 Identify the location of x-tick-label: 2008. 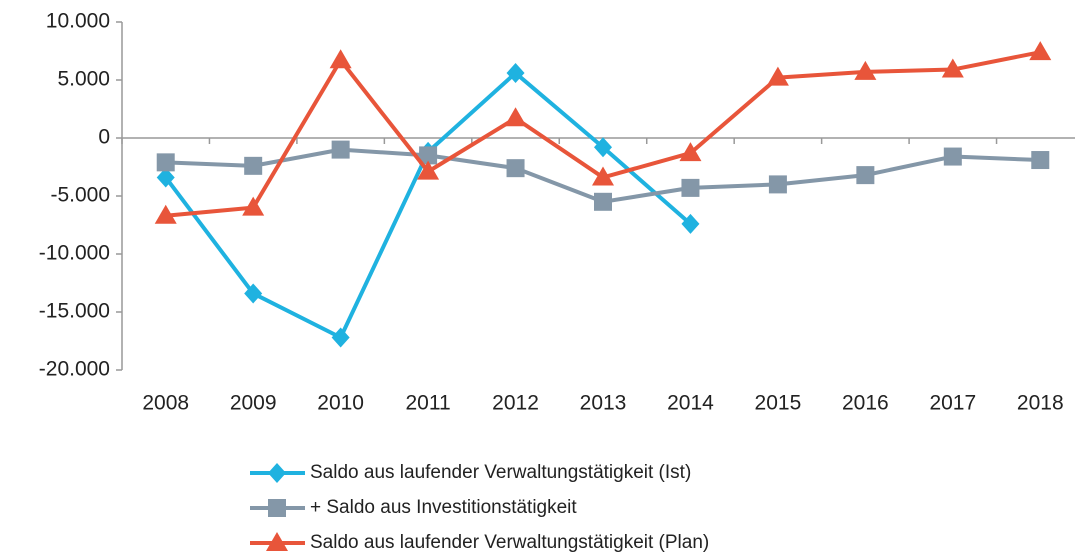
(165, 403).